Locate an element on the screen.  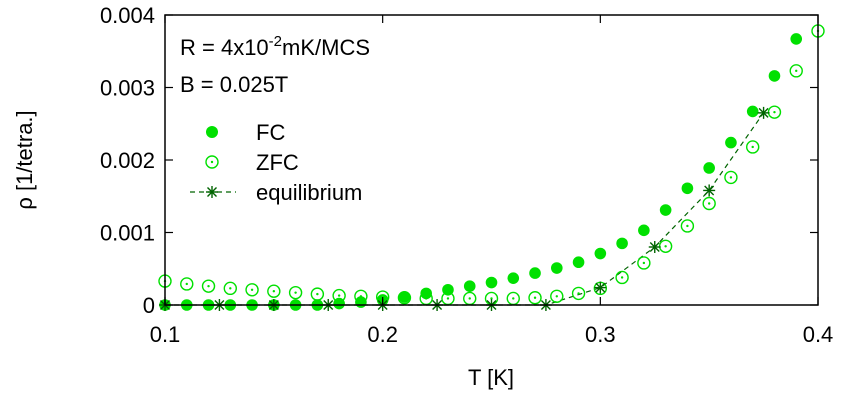
legend: FC ZFC equilibrium is located at coordinates (276, 162).